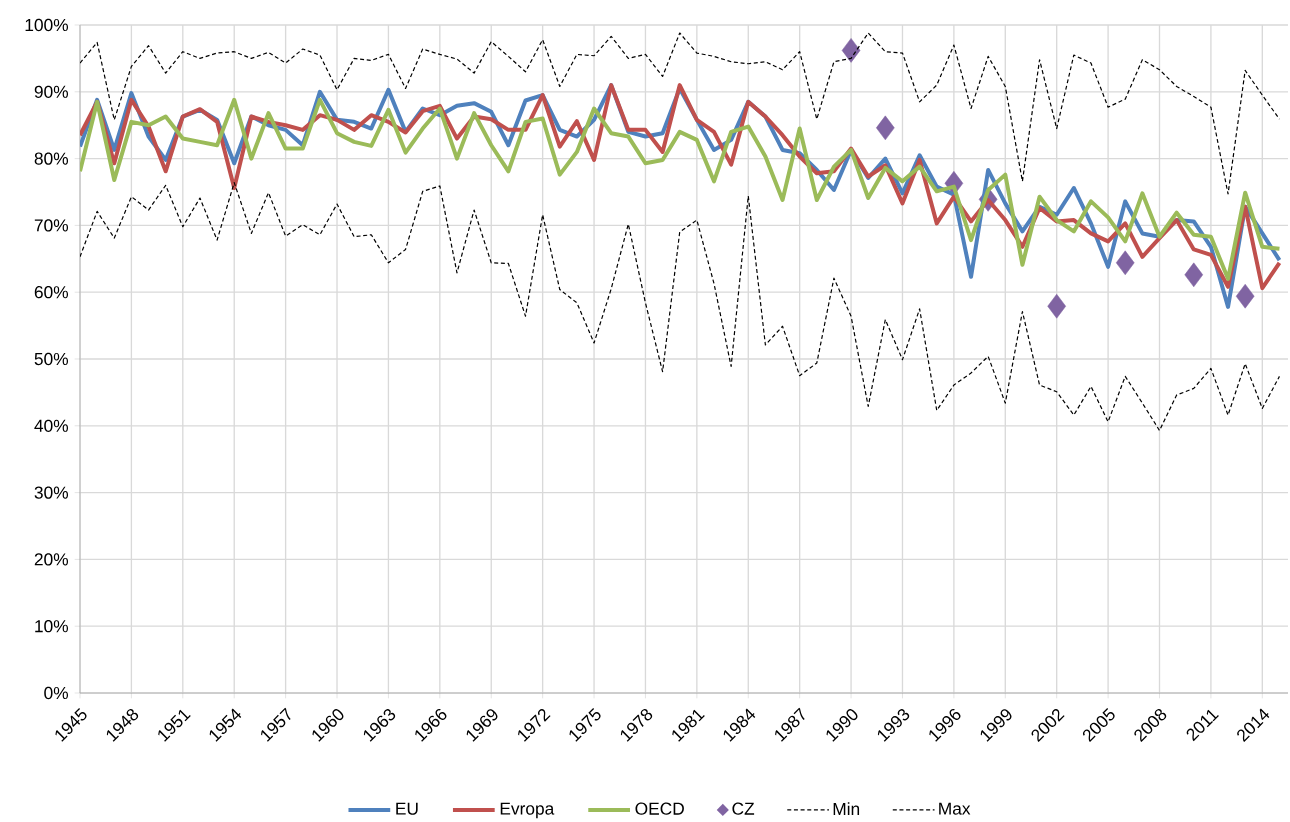 This screenshot has height=822, width=1290. What do you see at coordinates (51, 158) in the screenshot?
I see `y-tick-label: 80%` at bounding box center [51, 158].